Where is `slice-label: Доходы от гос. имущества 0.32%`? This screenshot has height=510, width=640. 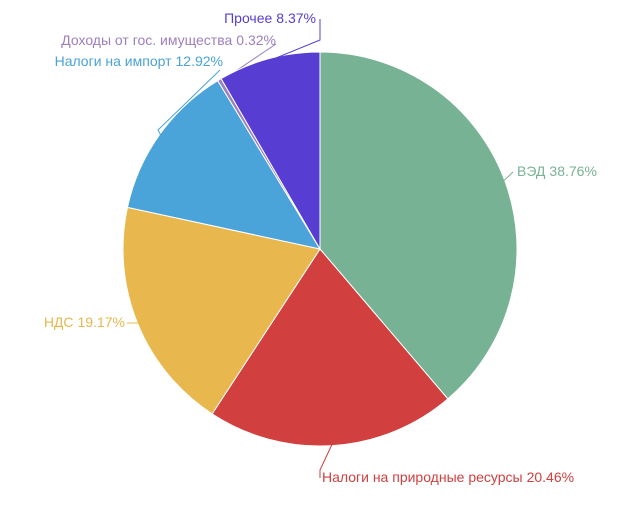 slice-label: Доходы от гос. имущества 0.32% is located at coordinates (168, 40).